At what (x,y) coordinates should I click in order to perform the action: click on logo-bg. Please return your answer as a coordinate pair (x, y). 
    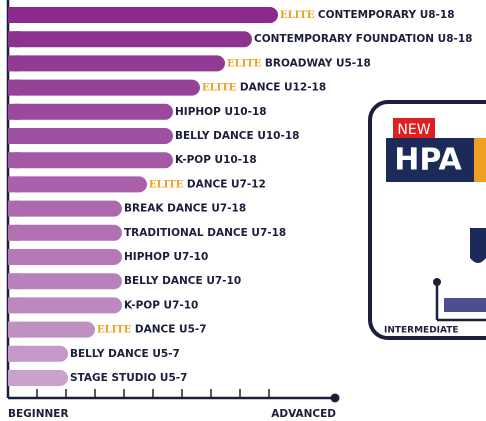
    Looking at the image, I should click on (436, 160).